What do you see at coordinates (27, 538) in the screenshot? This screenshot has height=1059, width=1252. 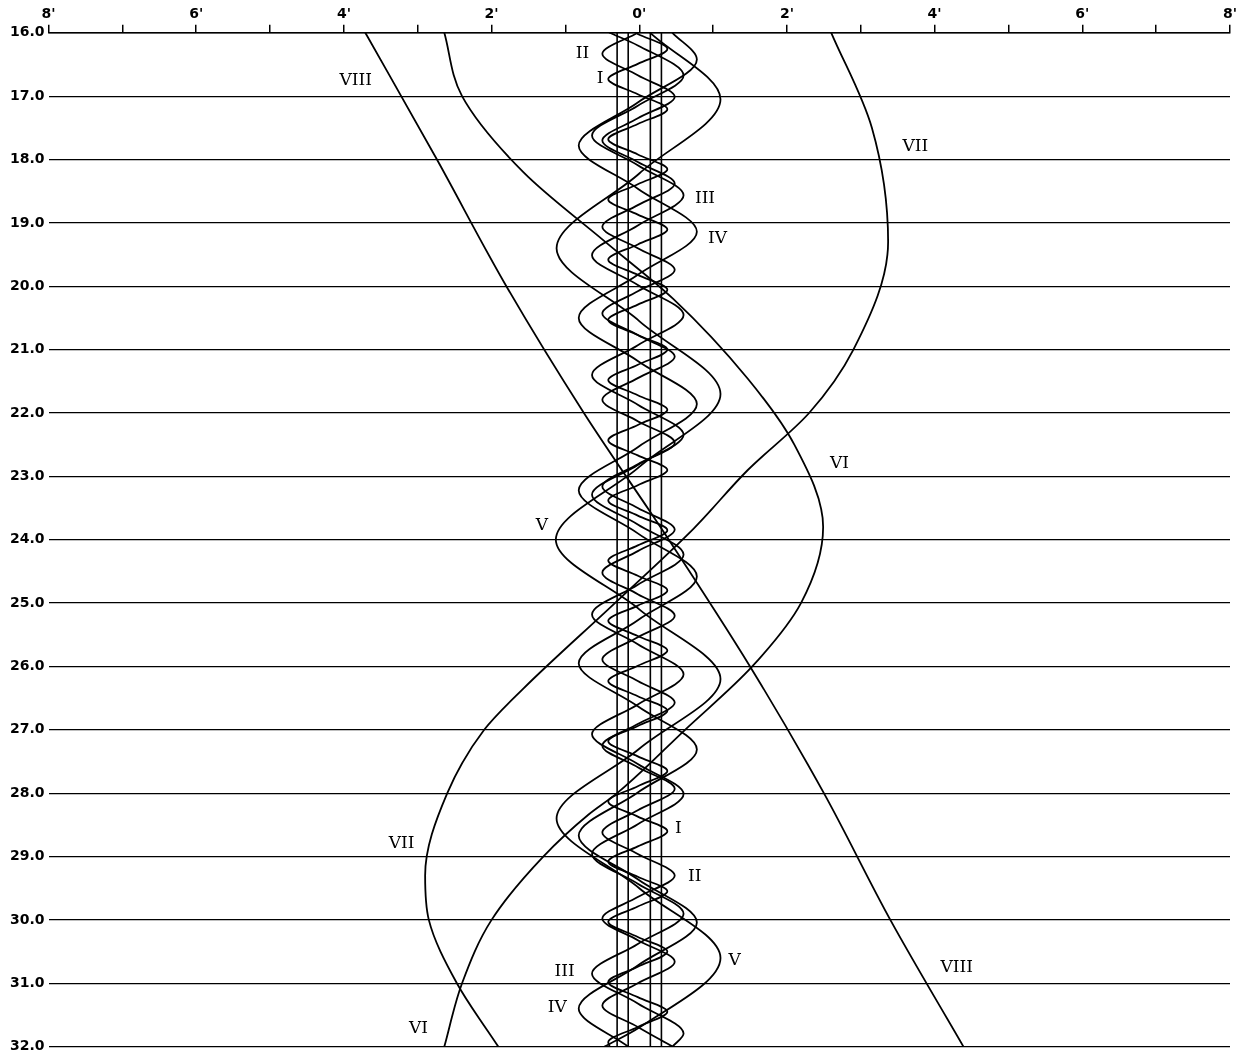 I see `y-tick-label: 24.0` at bounding box center [27, 538].